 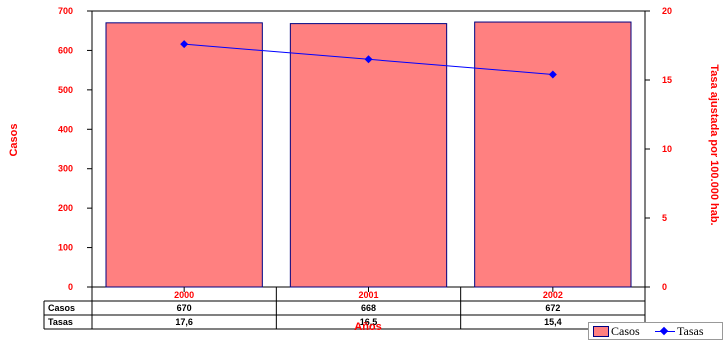 What do you see at coordinates (184, 322) in the screenshot?
I see `table-cell-tasas-2000: 17,6` at bounding box center [184, 322].